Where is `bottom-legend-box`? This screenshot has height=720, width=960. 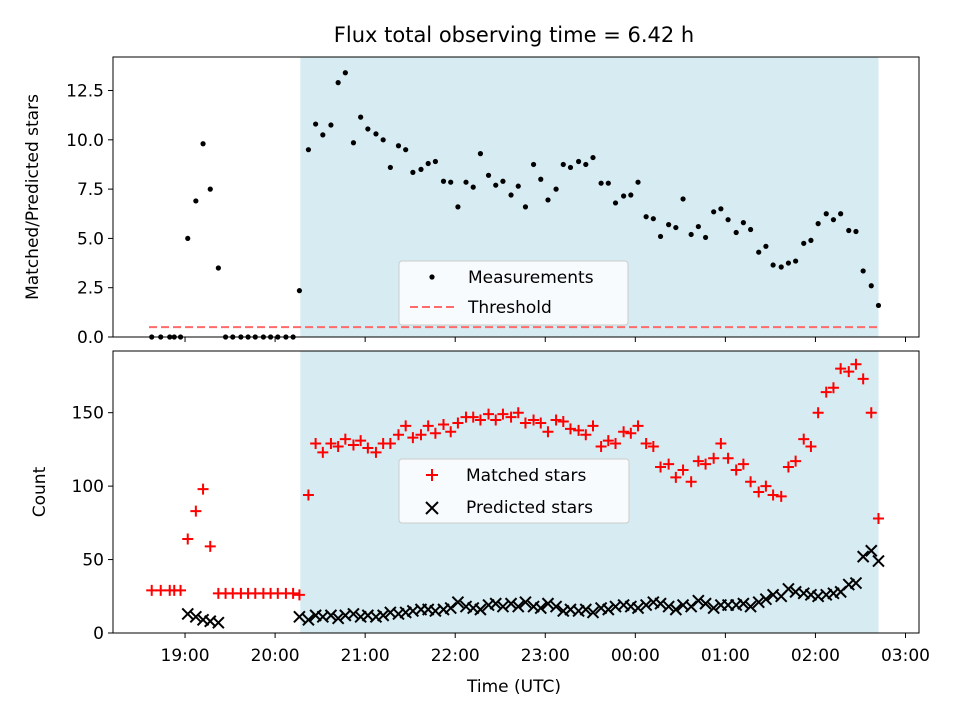 bottom-legend-box is located at coordinates (514, 491).